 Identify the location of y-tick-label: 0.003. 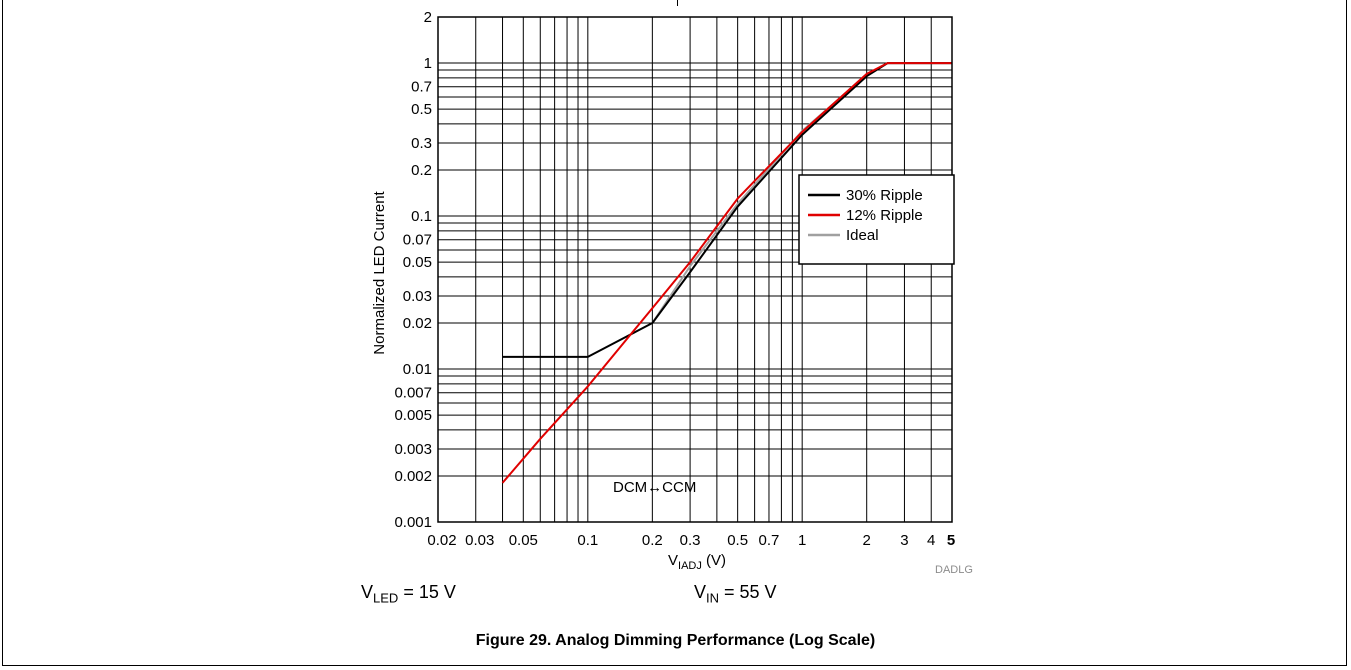
(413, 449).